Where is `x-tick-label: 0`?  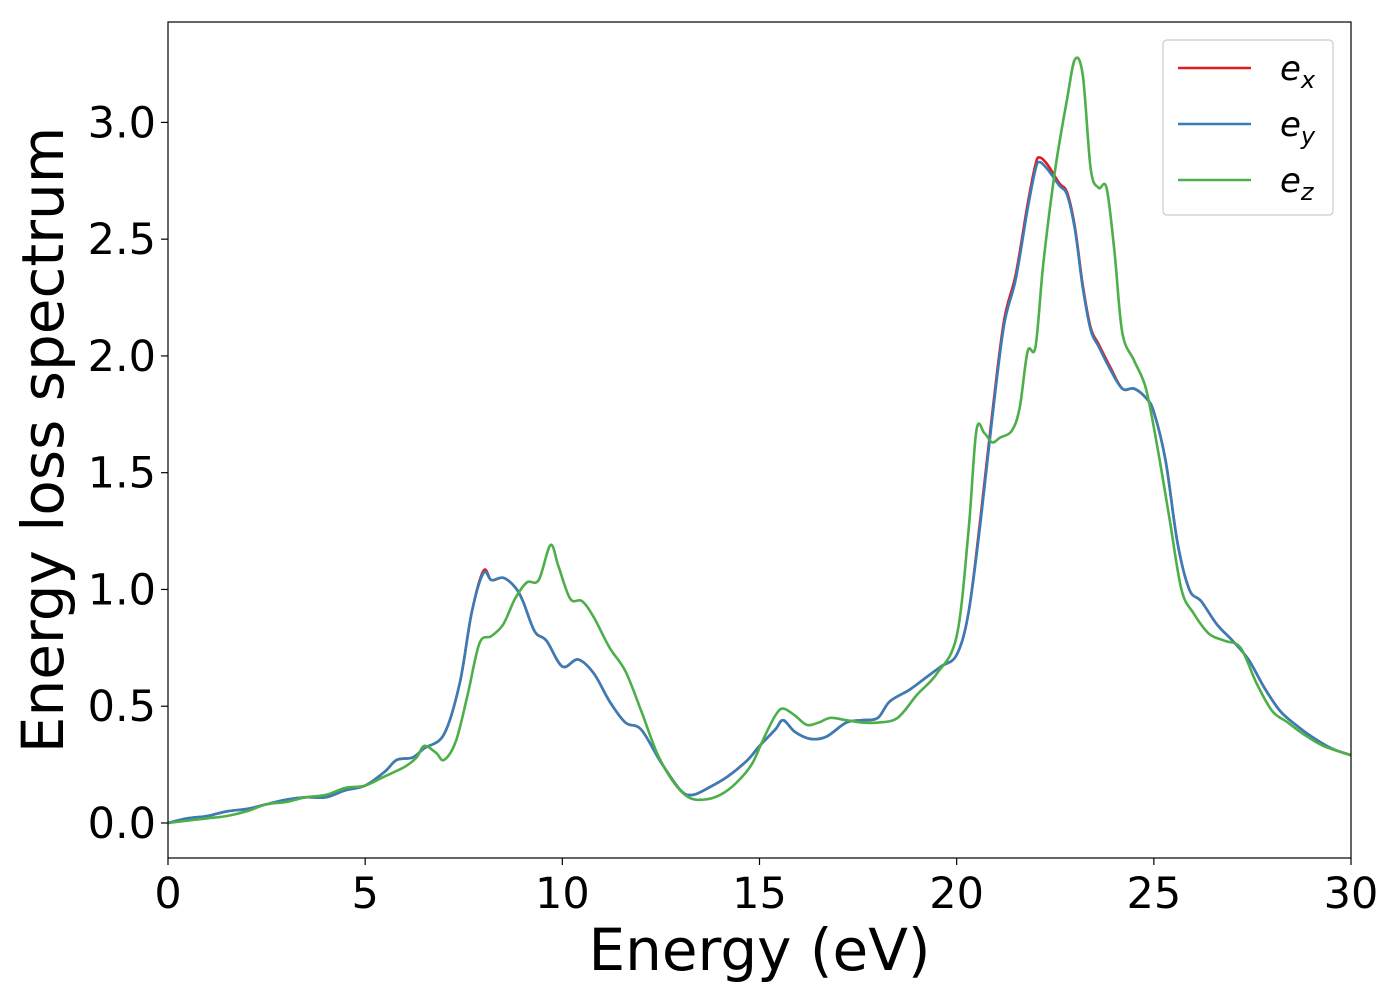 x-tick-label: 0 is located at coordinates (167, 894).